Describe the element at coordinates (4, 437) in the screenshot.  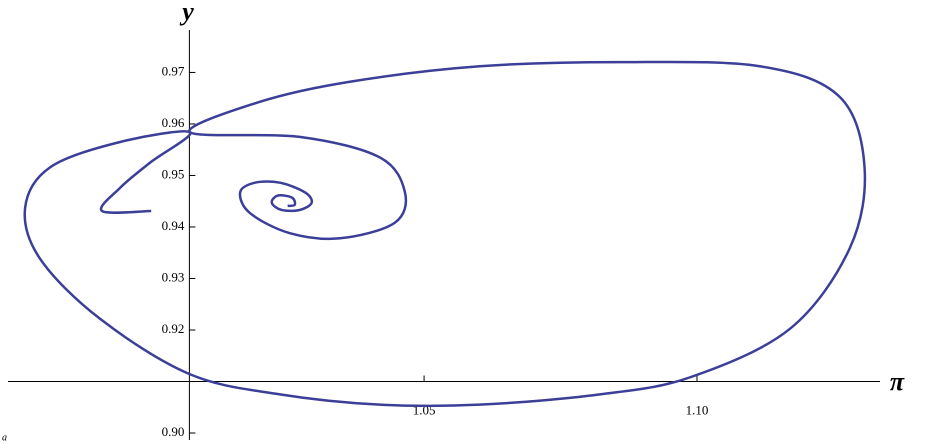
I see `annotation: a` at that location.